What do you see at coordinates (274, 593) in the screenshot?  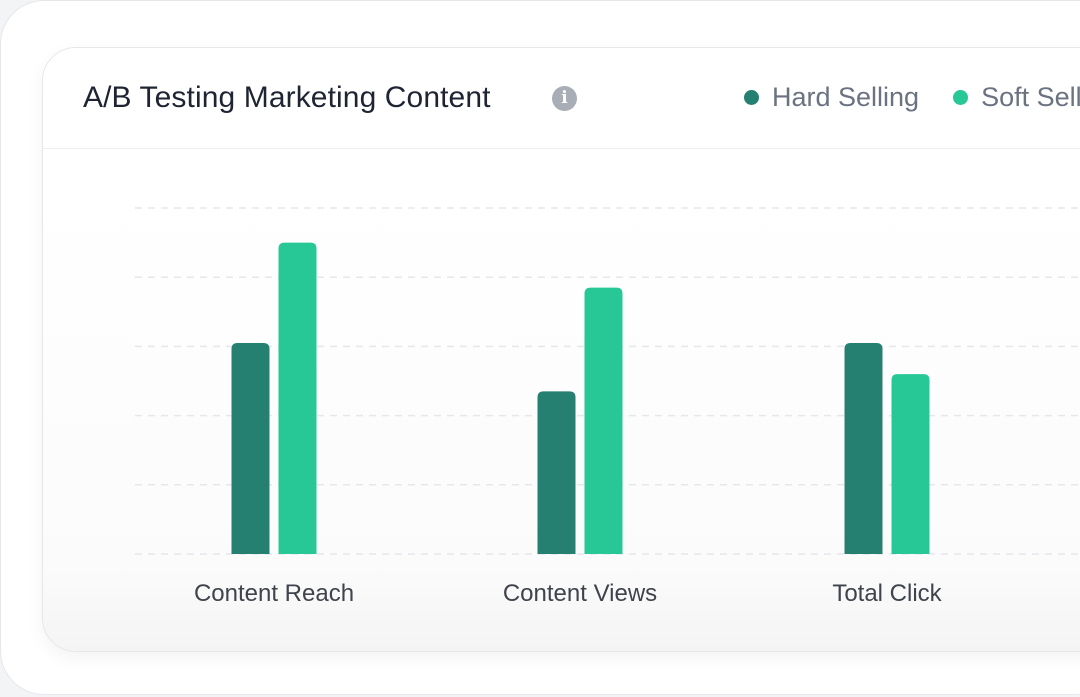 I see `x-tick-label: Content Reach` at bounding box center [274, 593].